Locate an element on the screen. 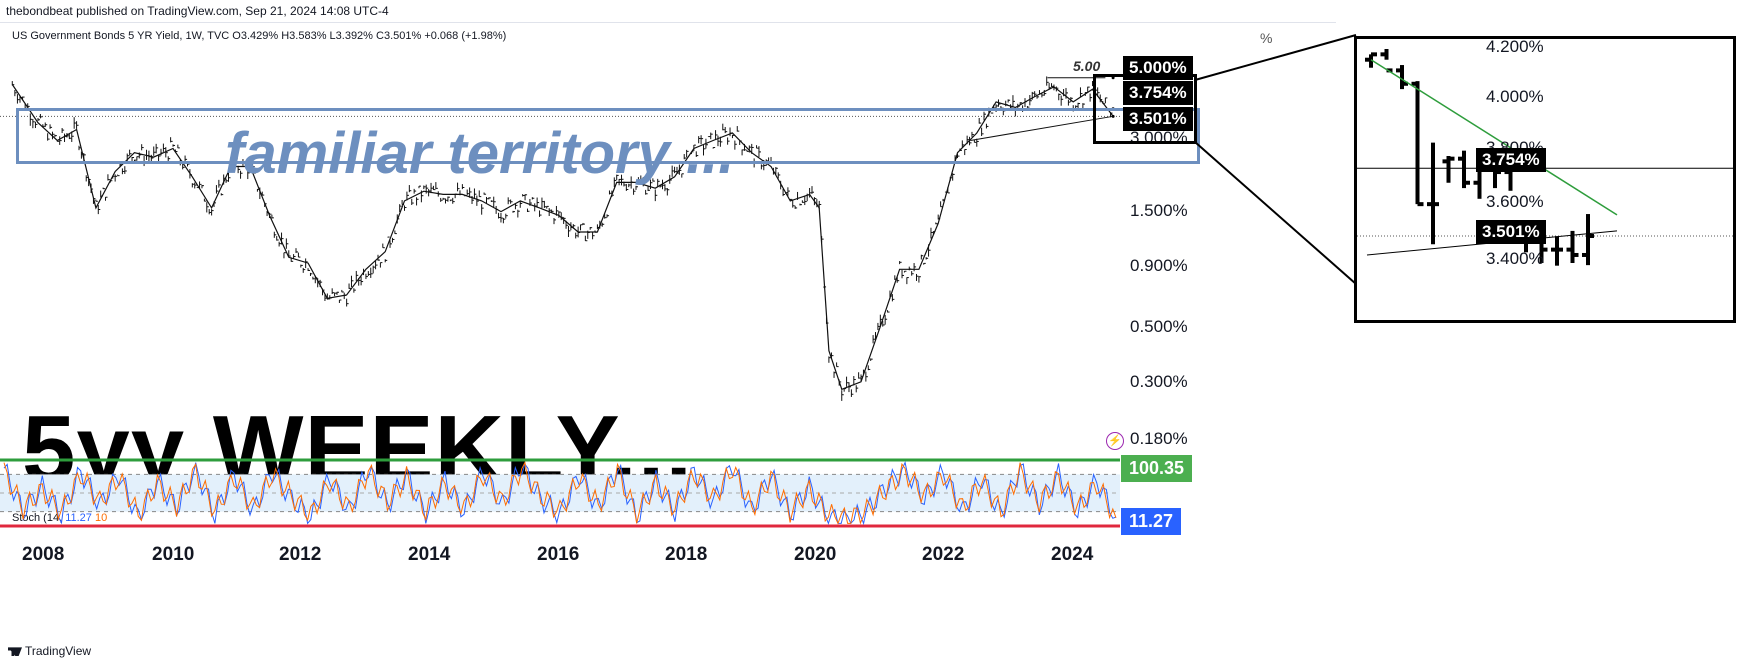 The image size is (1738, 663). ascending-trendline is located at coordinates (1042, 128).